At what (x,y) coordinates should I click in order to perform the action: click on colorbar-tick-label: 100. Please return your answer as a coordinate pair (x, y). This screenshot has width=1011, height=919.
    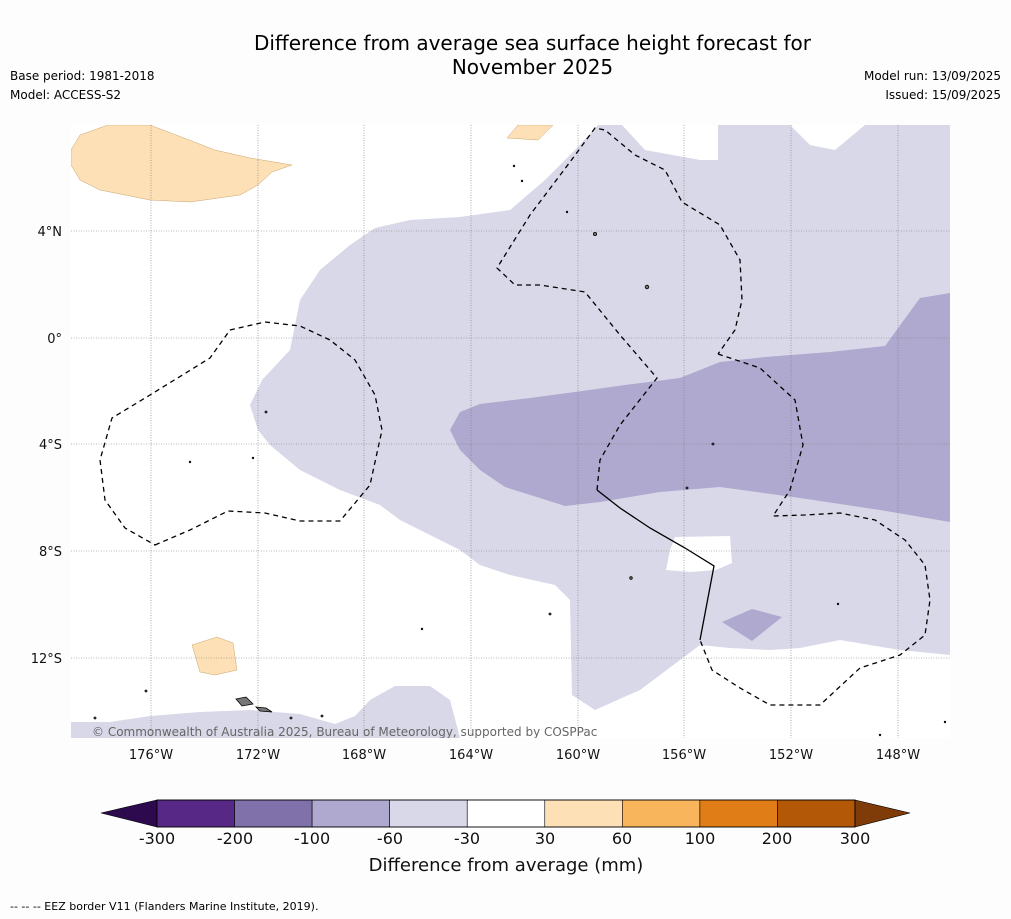
    Looking at the image, I should click on (700, 838).